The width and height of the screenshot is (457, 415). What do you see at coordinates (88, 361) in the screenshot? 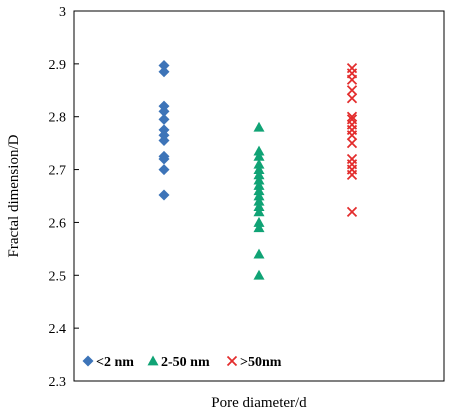
I see `legend-diamond-icon` at bounding box center [88, 361].